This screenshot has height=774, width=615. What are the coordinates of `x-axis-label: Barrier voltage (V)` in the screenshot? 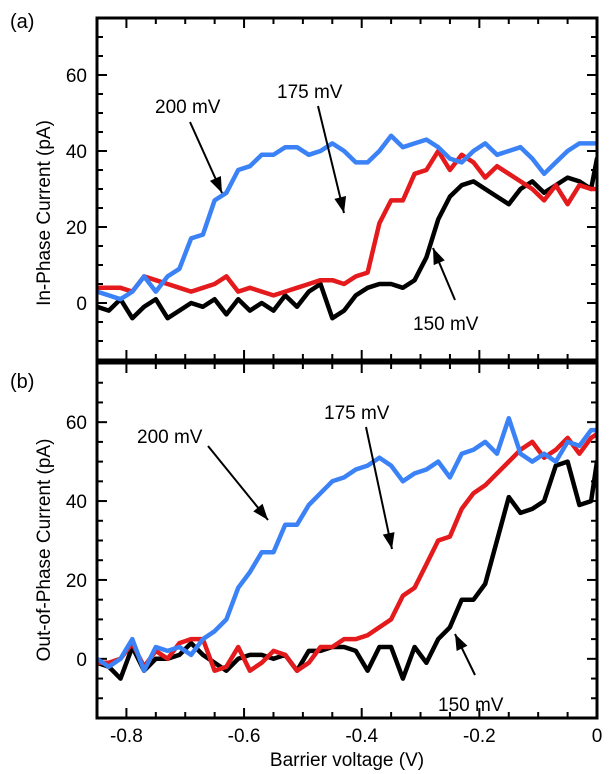 It's located at (347, 760).